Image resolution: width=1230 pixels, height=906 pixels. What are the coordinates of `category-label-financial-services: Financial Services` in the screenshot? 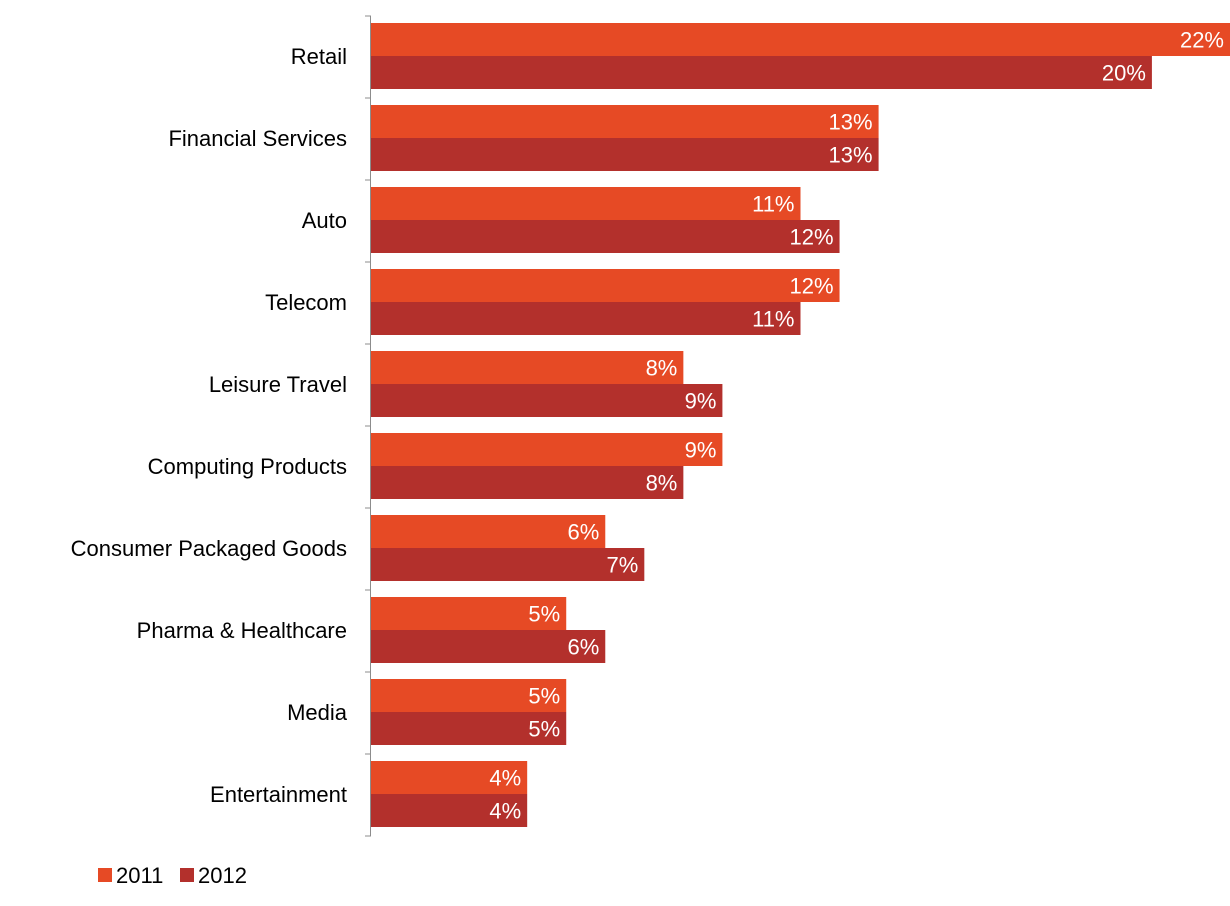 It's located at (257, 138).